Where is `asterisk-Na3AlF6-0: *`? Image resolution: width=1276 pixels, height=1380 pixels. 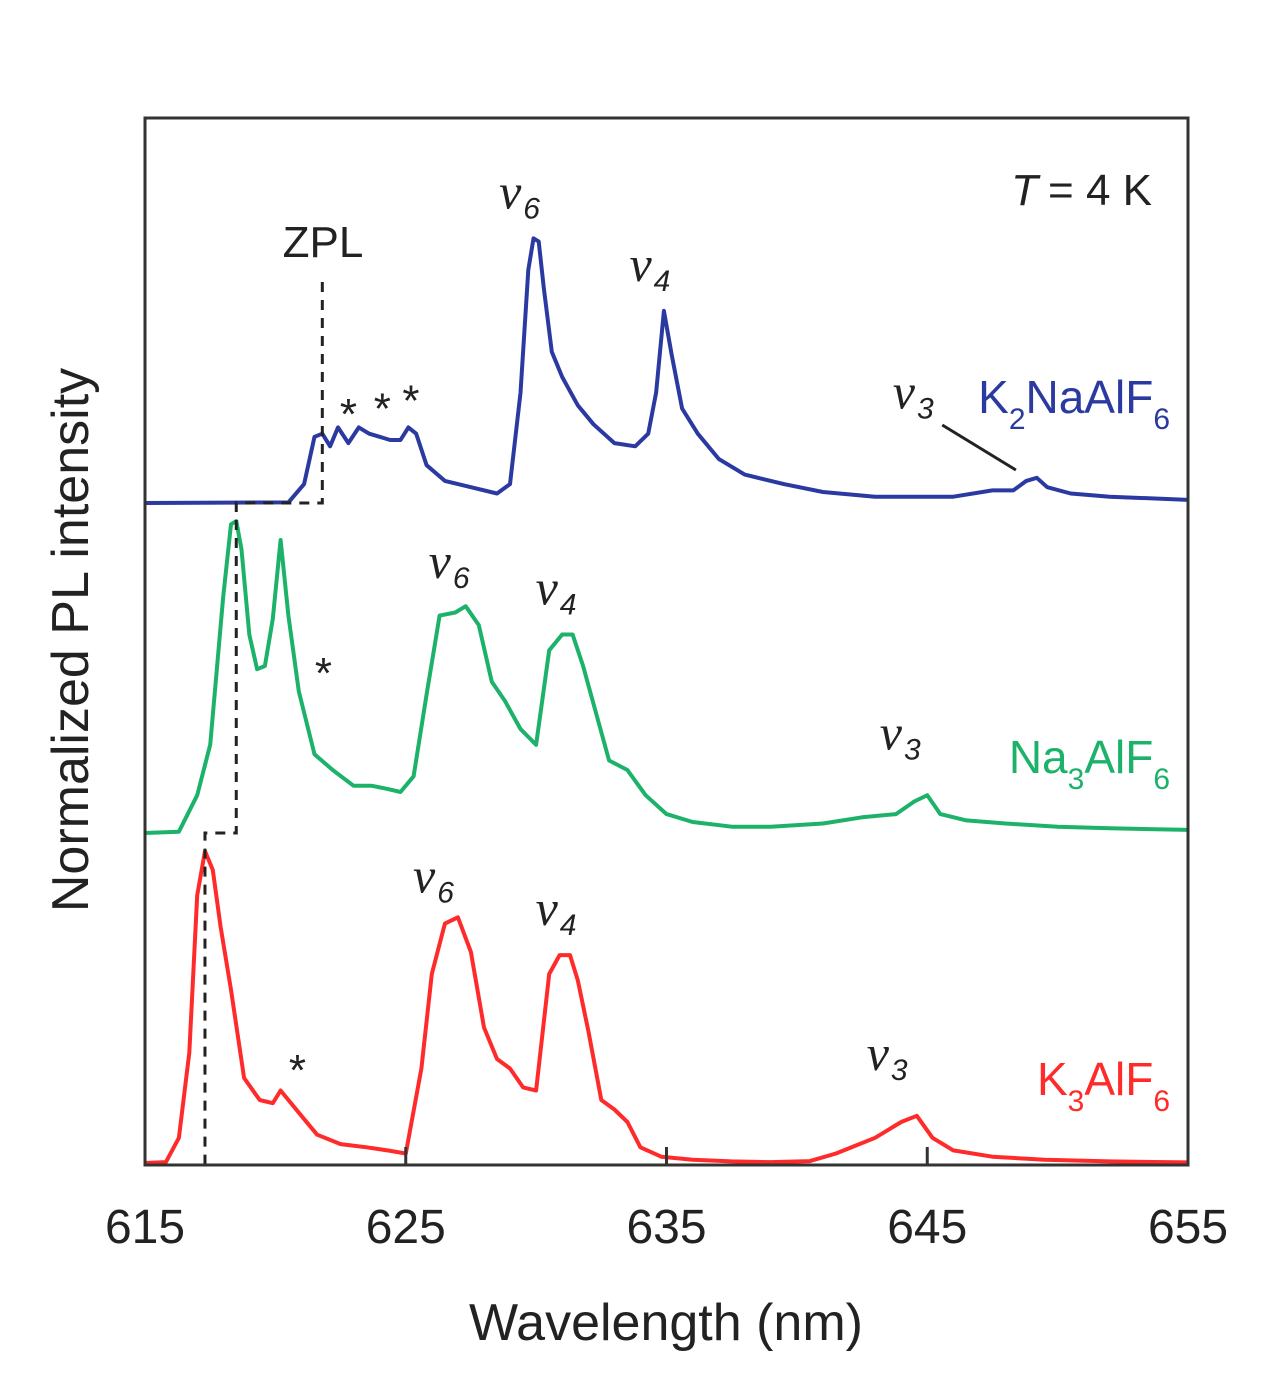 asterisk-Na3AlF6-0: * is located at coordinates (323, 673).